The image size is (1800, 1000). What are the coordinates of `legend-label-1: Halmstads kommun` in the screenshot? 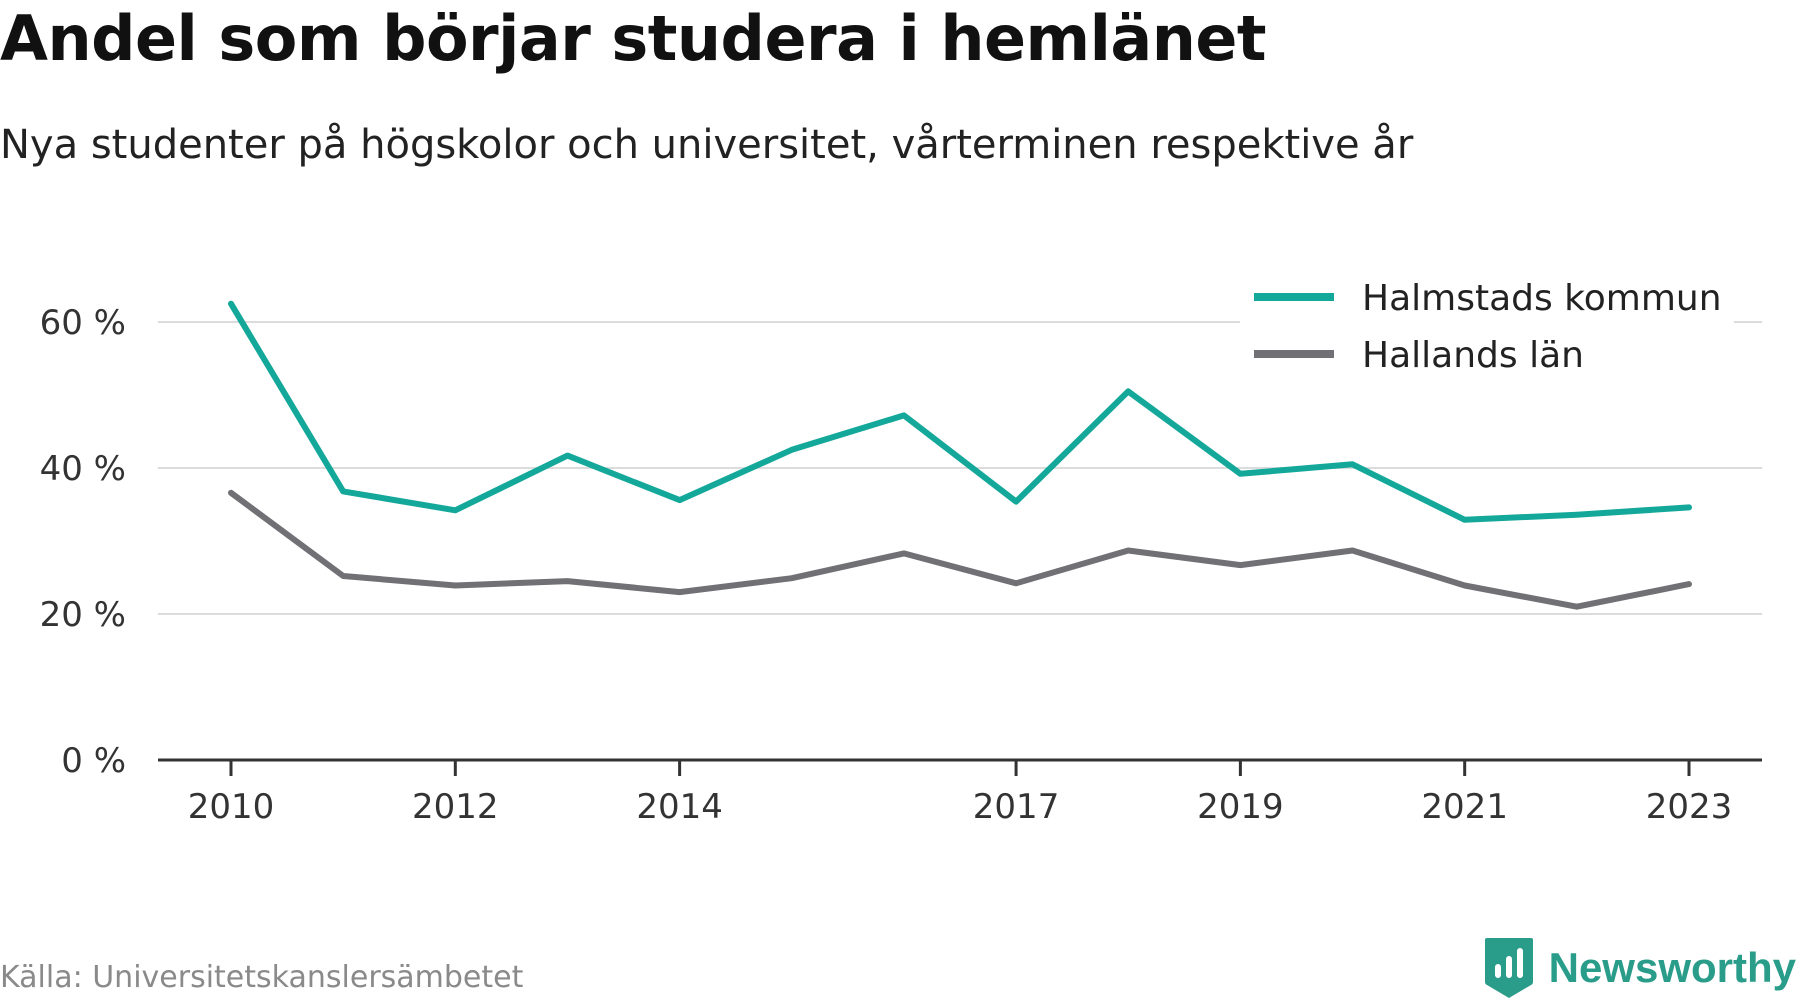 It's located at (1542, 298).